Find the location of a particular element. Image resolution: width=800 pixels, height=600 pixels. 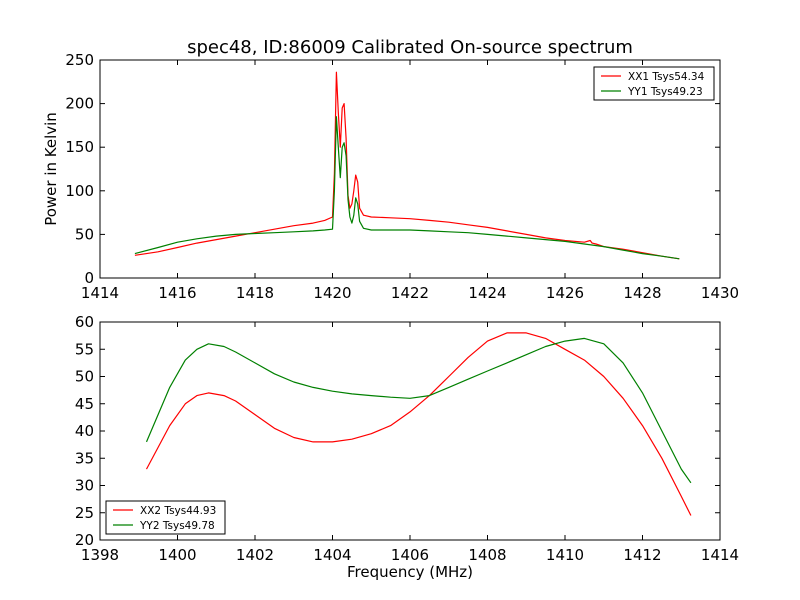

y-tick-label: 45 is located at coordinates (84, 404).